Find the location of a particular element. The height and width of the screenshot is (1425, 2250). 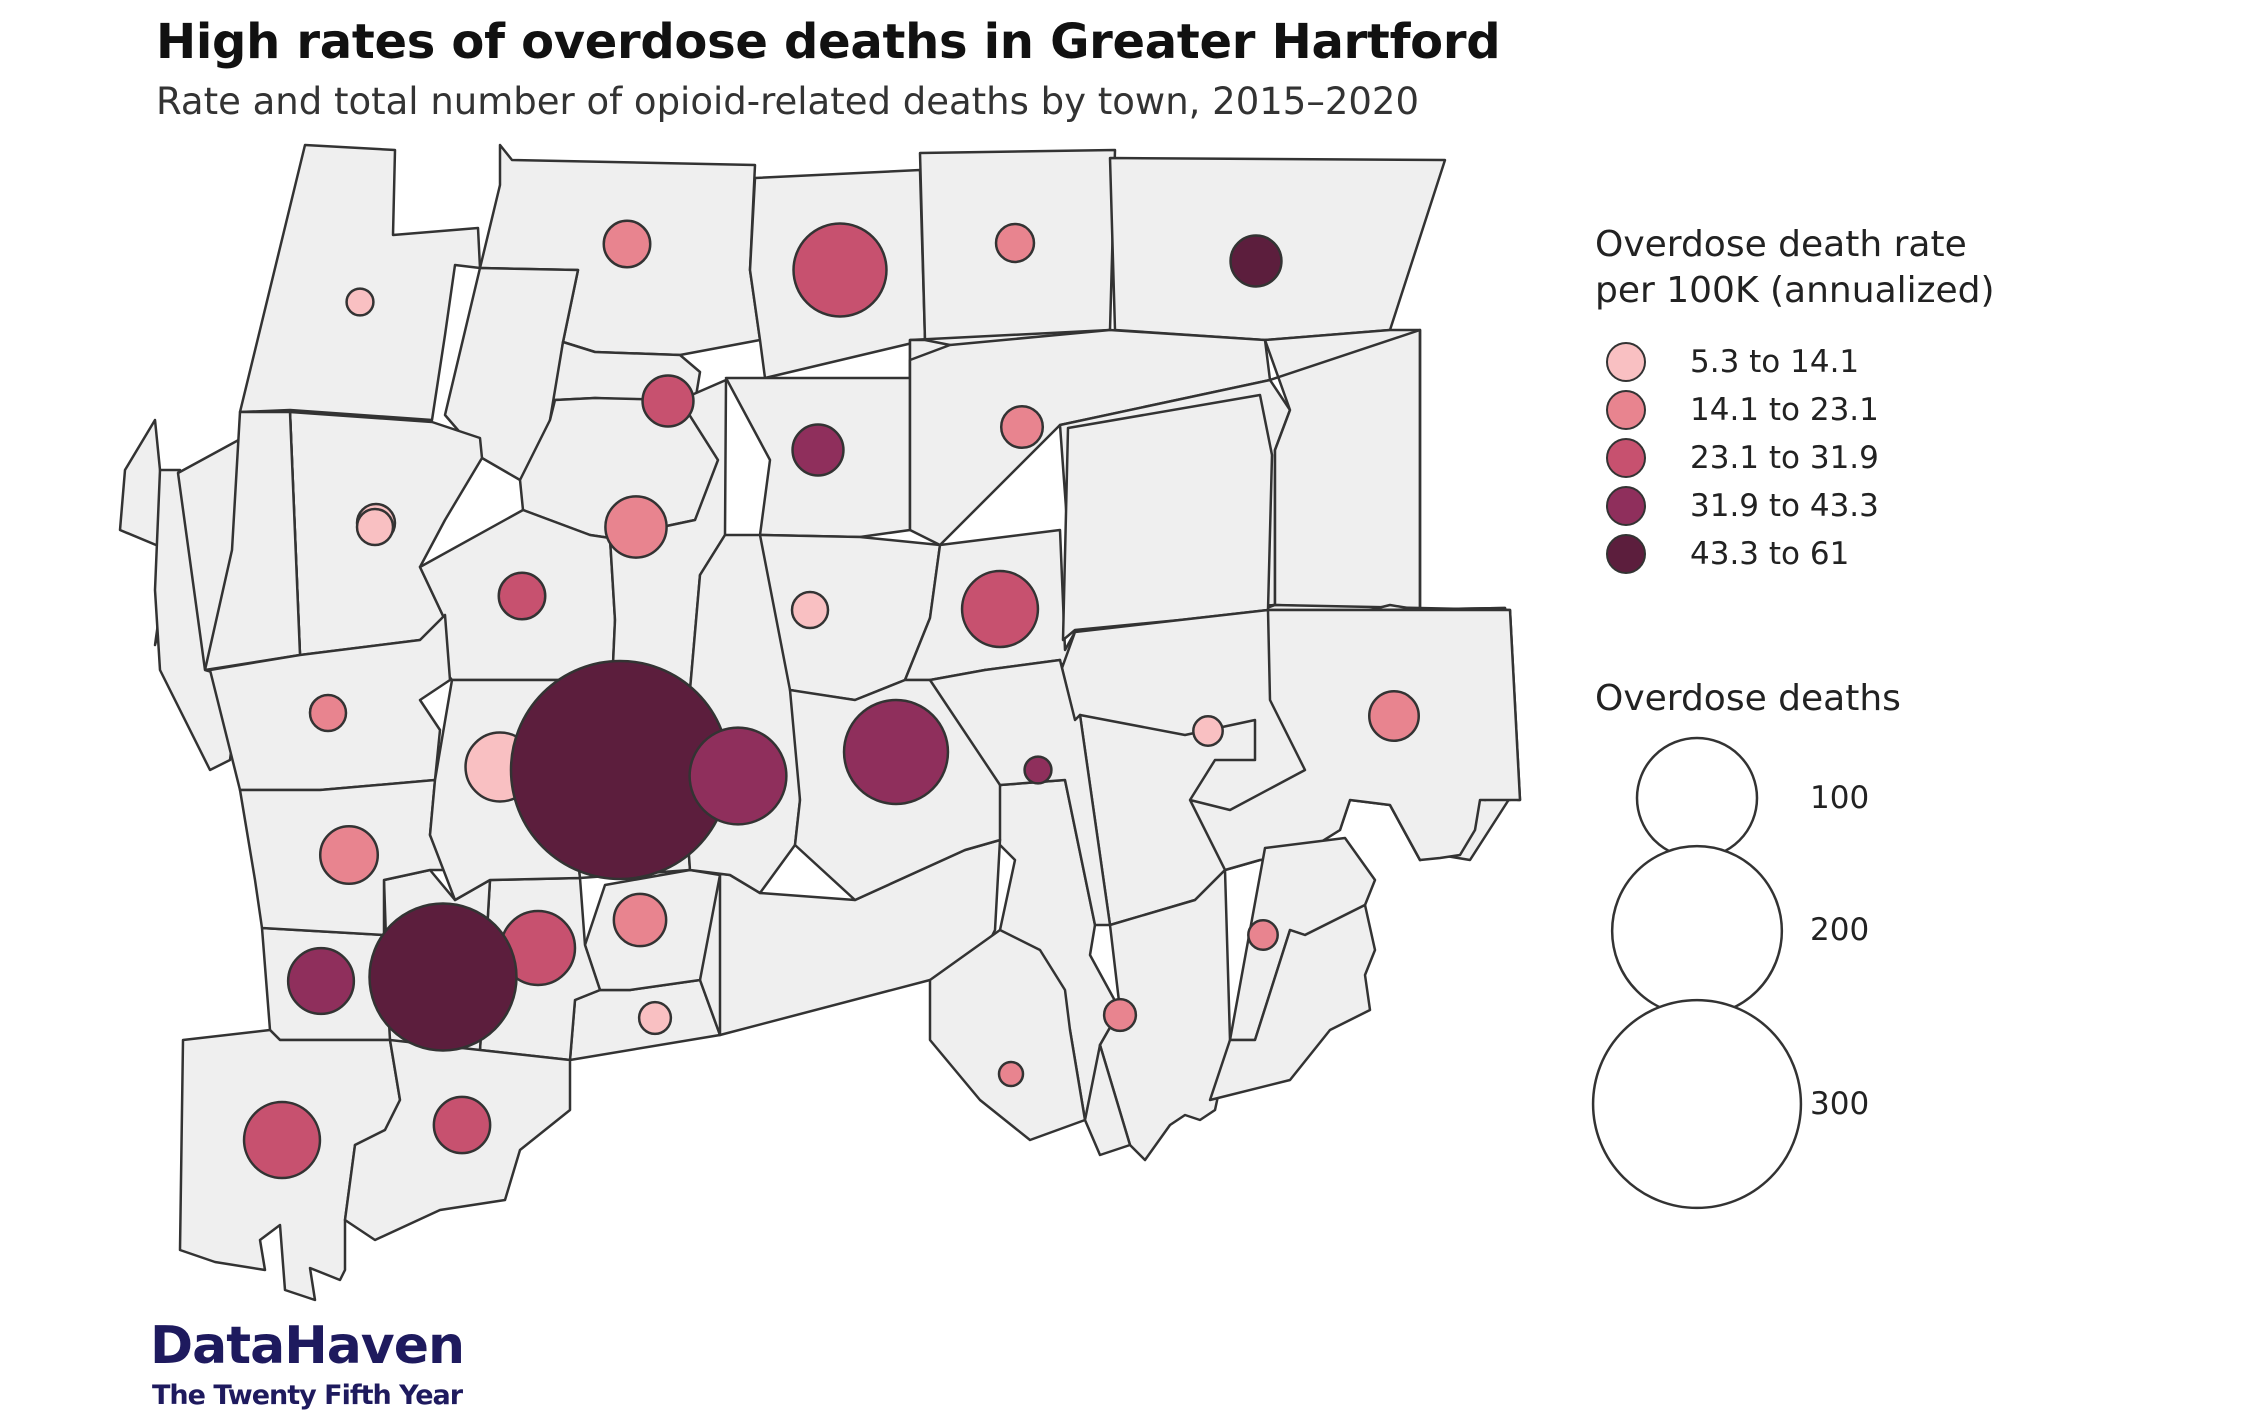

rate-legend-label: 5.3 to 14.1 is located at coordinates (1775, 362).